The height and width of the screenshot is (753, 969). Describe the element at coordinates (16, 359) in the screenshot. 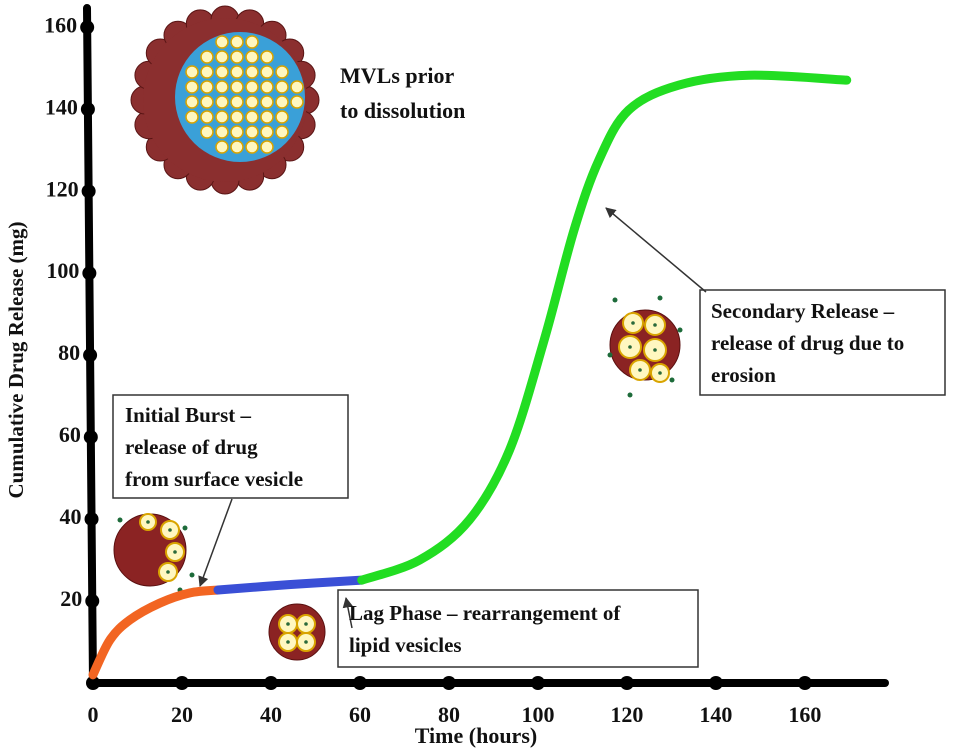

I see `y-axis-label: Cumulative Drug Release (mg)` at that location.